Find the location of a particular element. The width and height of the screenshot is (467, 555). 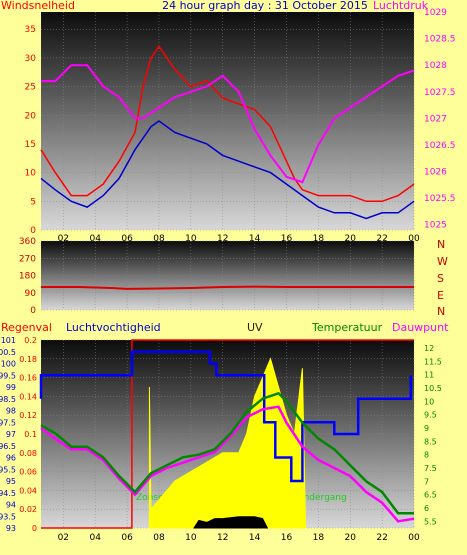

x-tick-label: 04 is located at coordinates (95, 538).